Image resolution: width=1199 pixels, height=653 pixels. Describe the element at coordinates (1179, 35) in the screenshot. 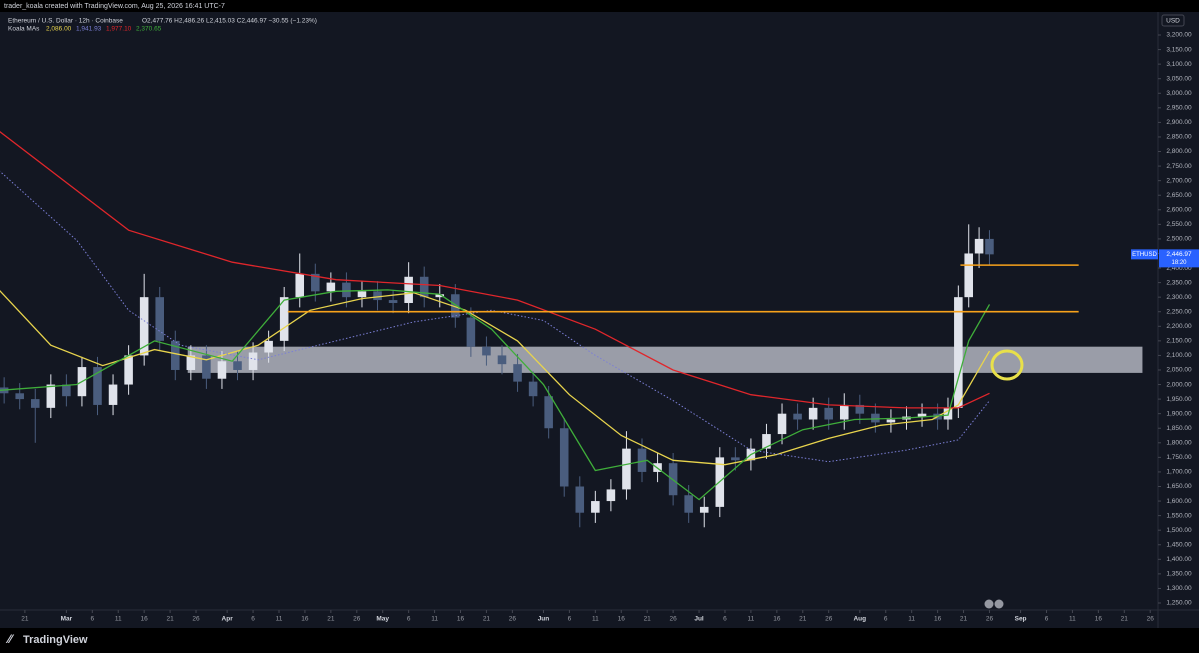

I see `y-tick-label: 3,200.00` at that location.